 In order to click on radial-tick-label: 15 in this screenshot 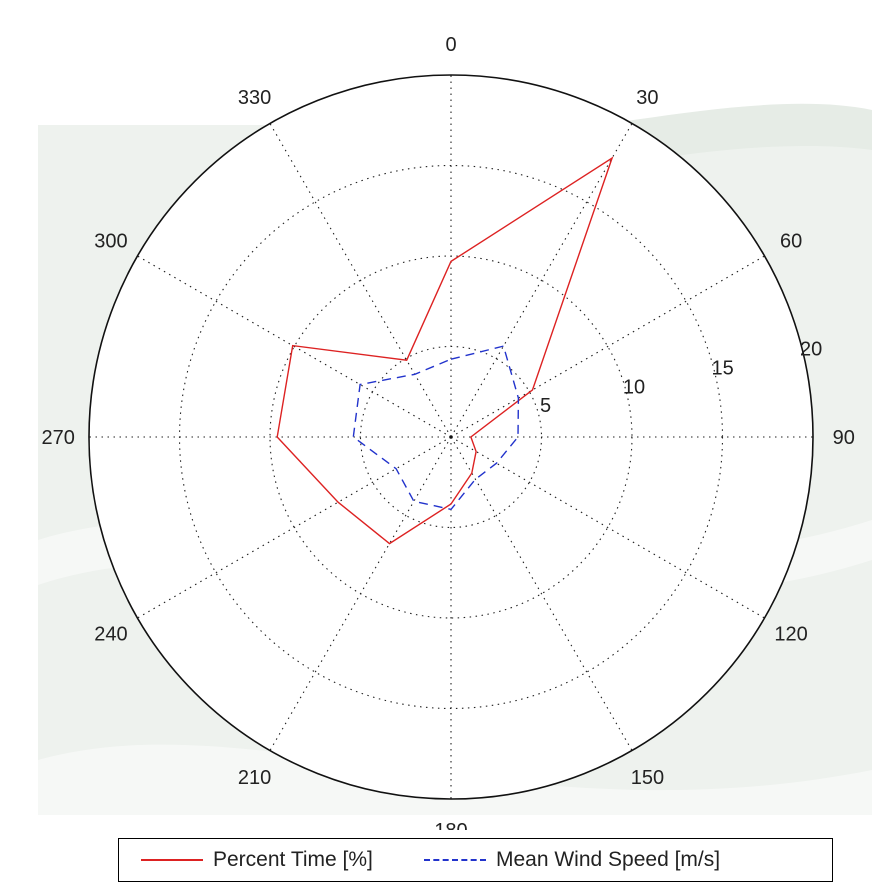, I will do `click(722, 369)`.